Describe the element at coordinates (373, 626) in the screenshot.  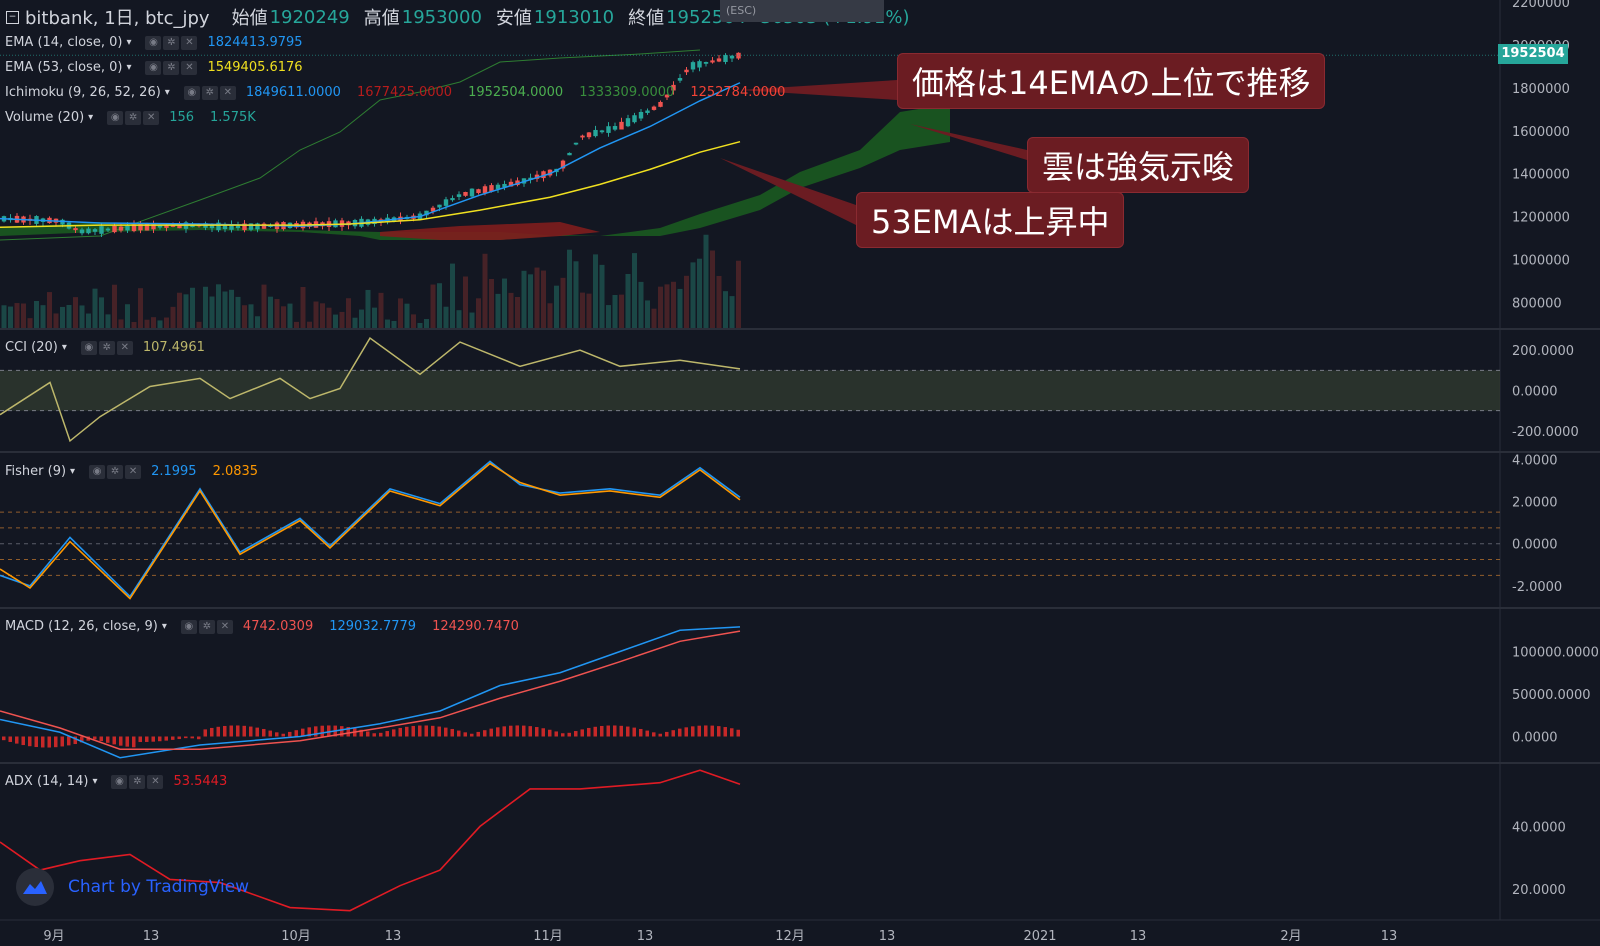
I see `legend-macd-v2: 129032.7779` at that location.